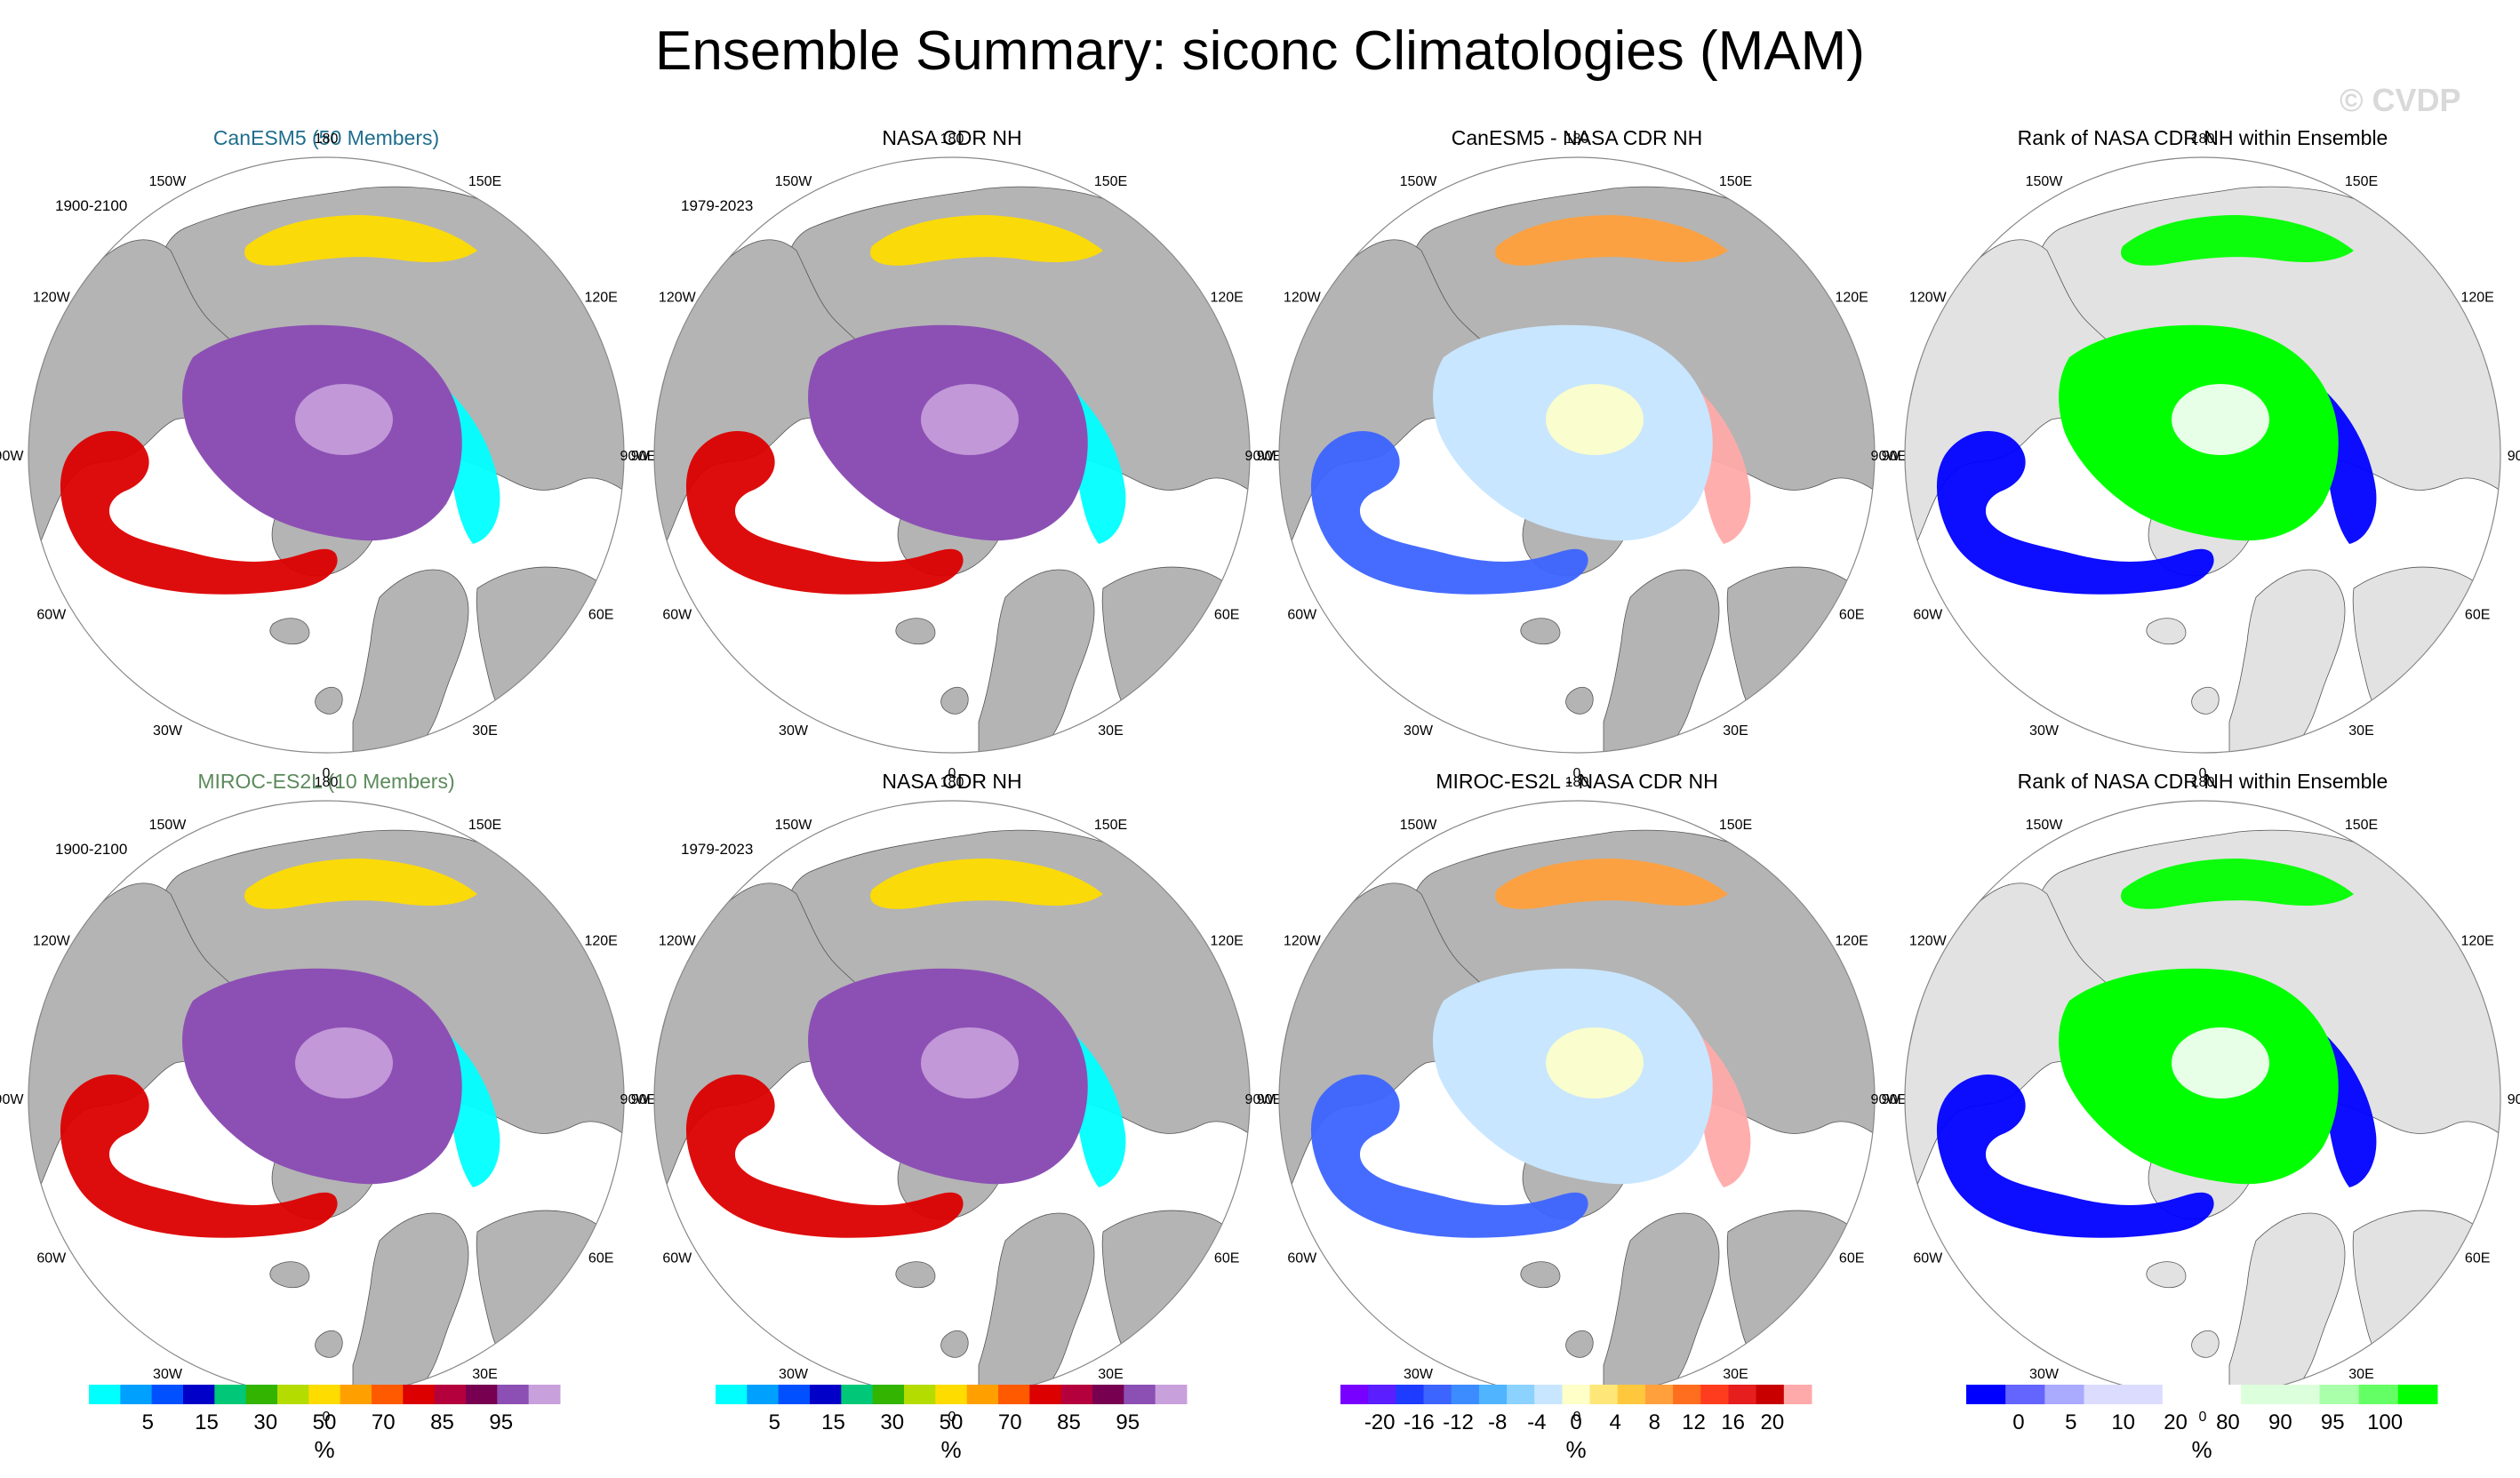 This screenshot has width=2520, height=1478. I want to click on colorbar-label: 4, so click(1614, 1422).